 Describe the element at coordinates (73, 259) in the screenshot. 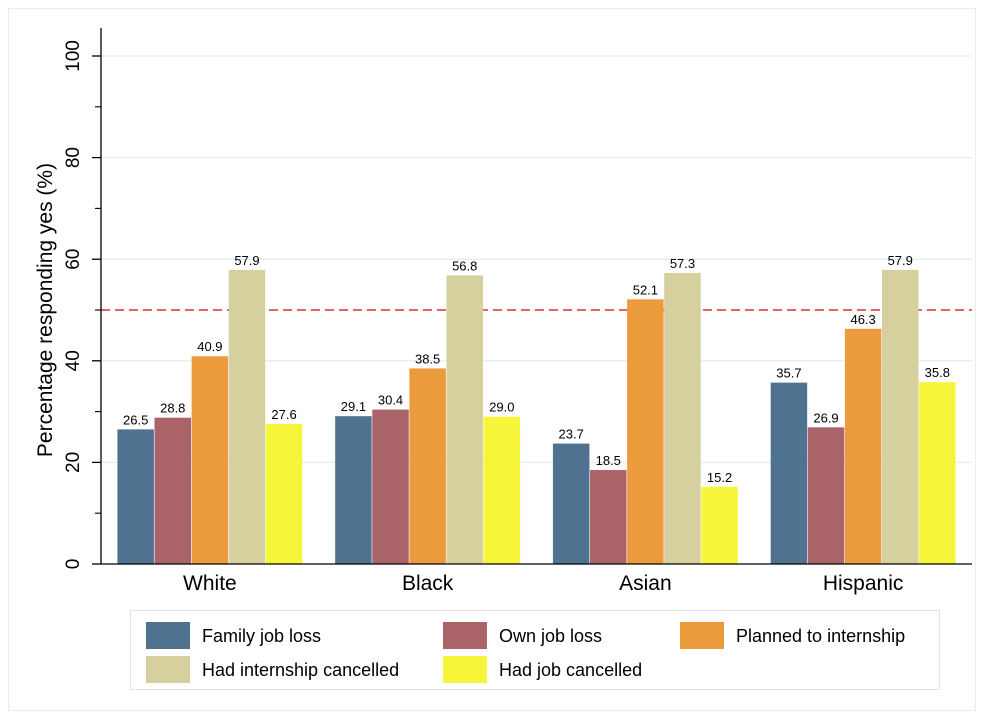

I see `y-tick-label: 60` at that location.